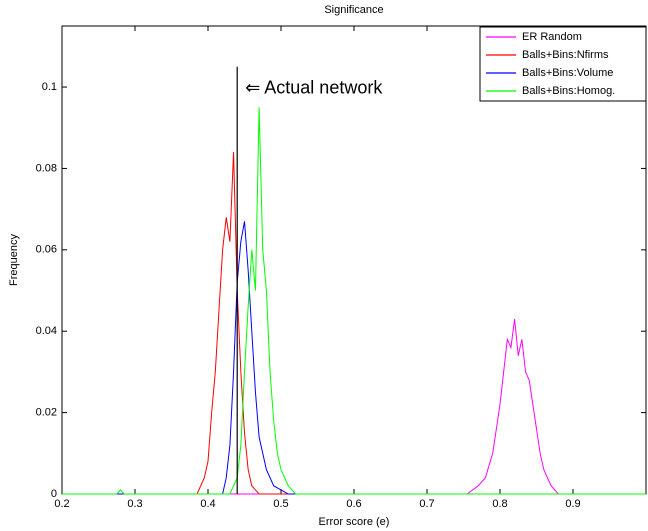 This screenshot has width=648, height=531. I want to click on x-tick-label: 0.5, so click(280, 504).